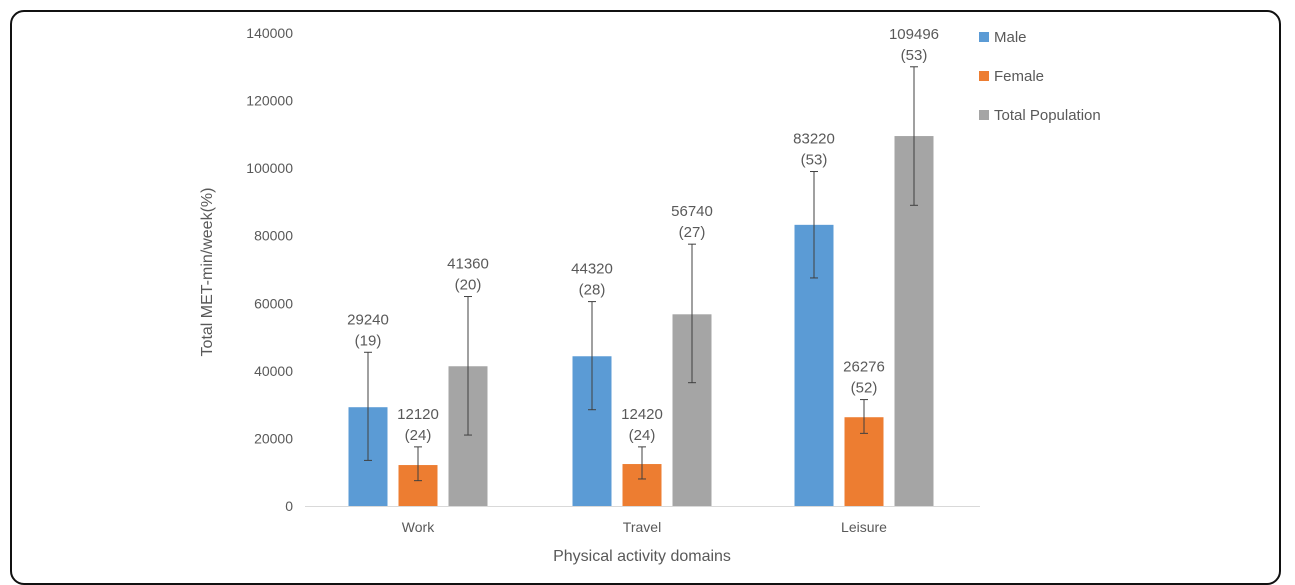 This screenshot has height=585, width=1295. I want to click on data-label-value: 12120, so click(418, 414).